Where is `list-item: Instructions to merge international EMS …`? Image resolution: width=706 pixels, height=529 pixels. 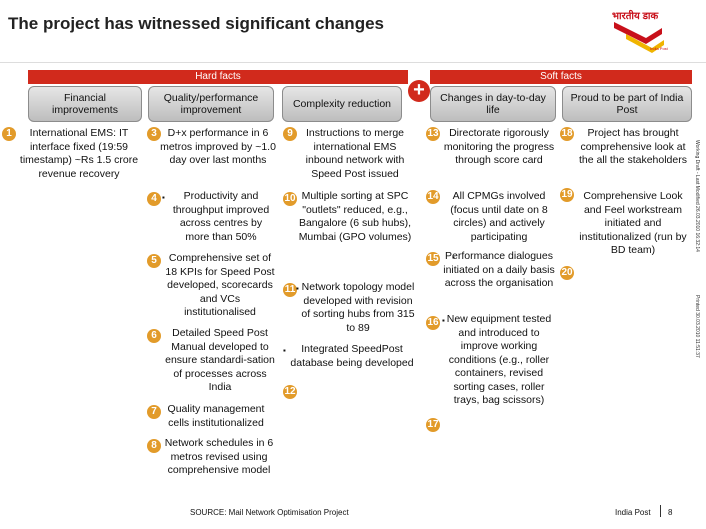 list-item: Instructions to merge international EMS … is located at coordinates (355, 153).